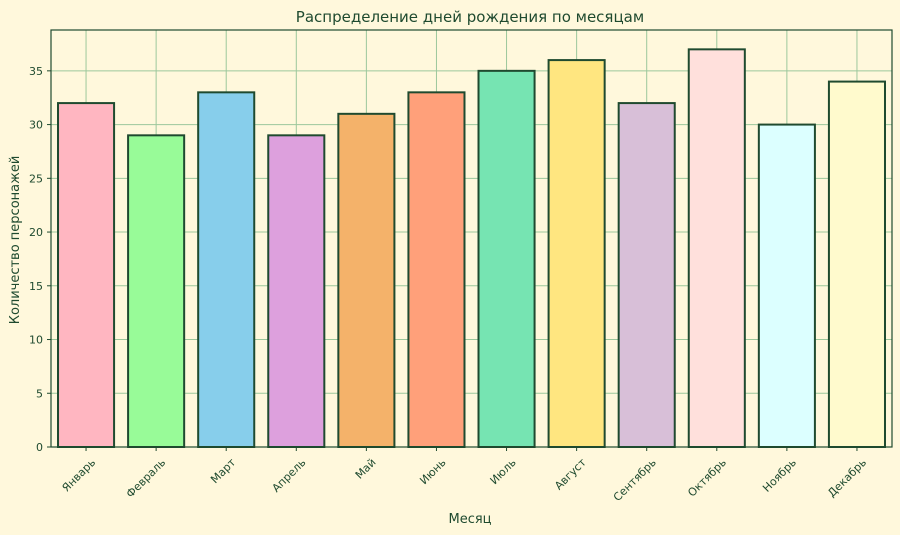 The image size is (900, 535). Describe the element at coordinates (36, 125) in the screenshot. I see `y-tick-label: 30` at that location.